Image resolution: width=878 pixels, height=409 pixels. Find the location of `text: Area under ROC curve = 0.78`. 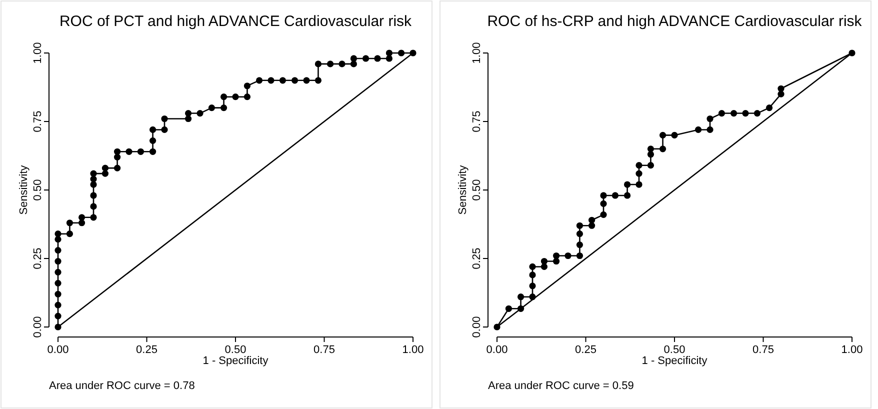

text: Area under ROC curve = 0.78 is located at coordinates (122, 386).